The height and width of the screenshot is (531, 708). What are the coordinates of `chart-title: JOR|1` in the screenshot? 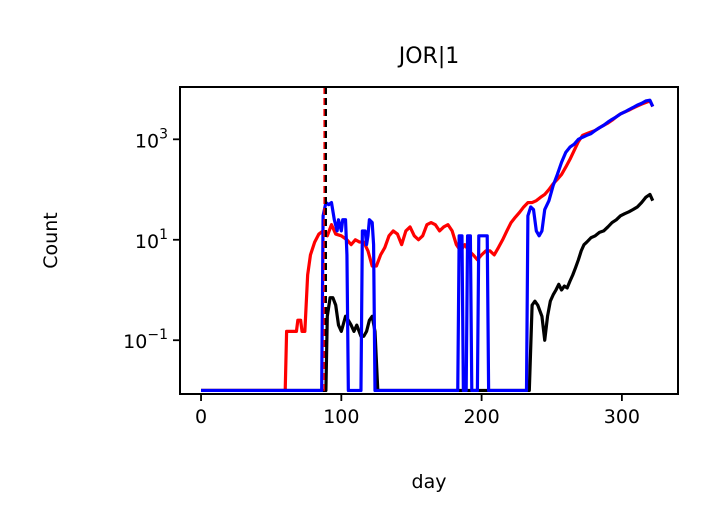 It's located at (428, 56).